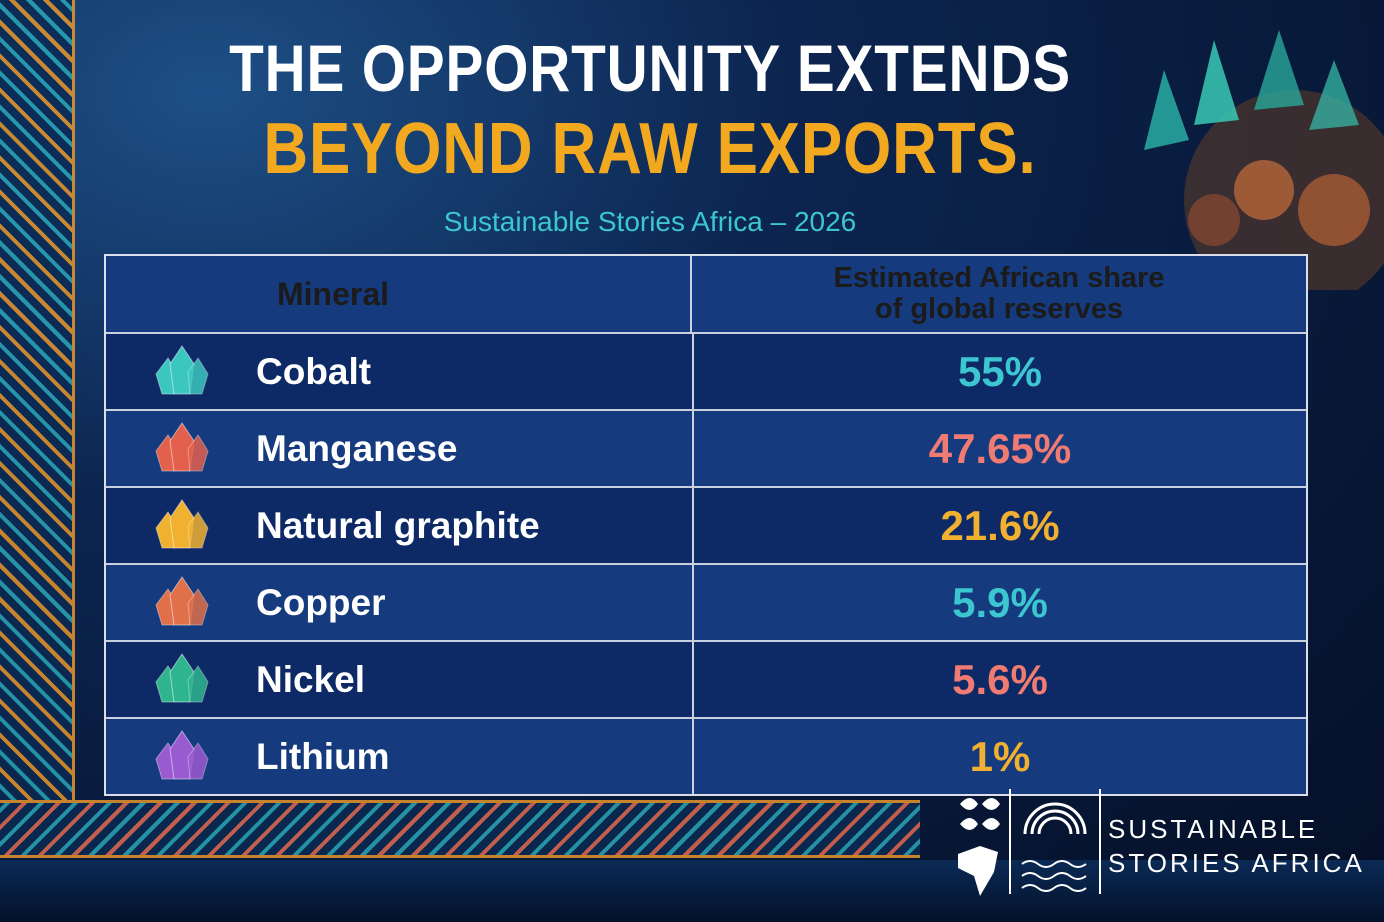  I want to click on table-row: Copper 5.9%, so click(706, 601).